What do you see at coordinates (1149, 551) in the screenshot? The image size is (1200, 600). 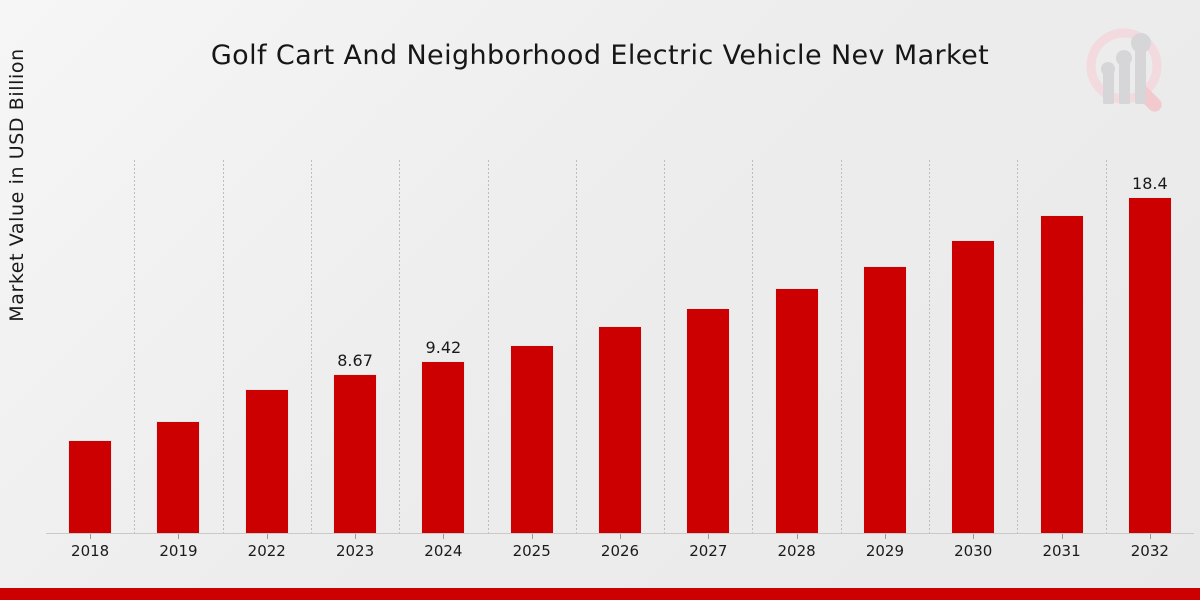 I see `x-tick-label-2032: 2032` at bounding box center [1149, 551].